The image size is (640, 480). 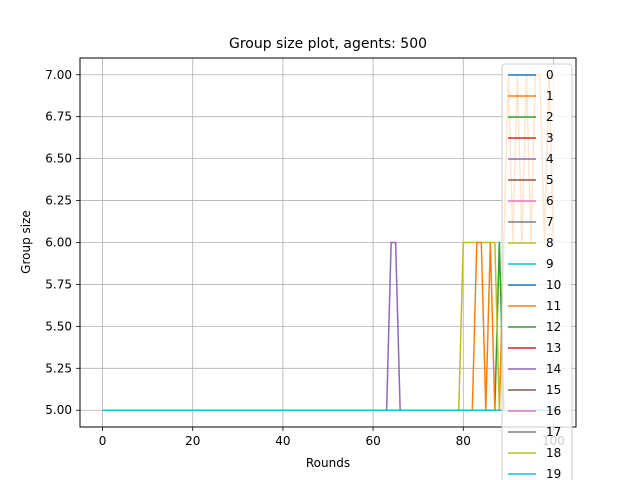 What do you see at coordinates (553, 453) in the screenshot?
I see `legend-label: 18` at bounding box center [553, 453].